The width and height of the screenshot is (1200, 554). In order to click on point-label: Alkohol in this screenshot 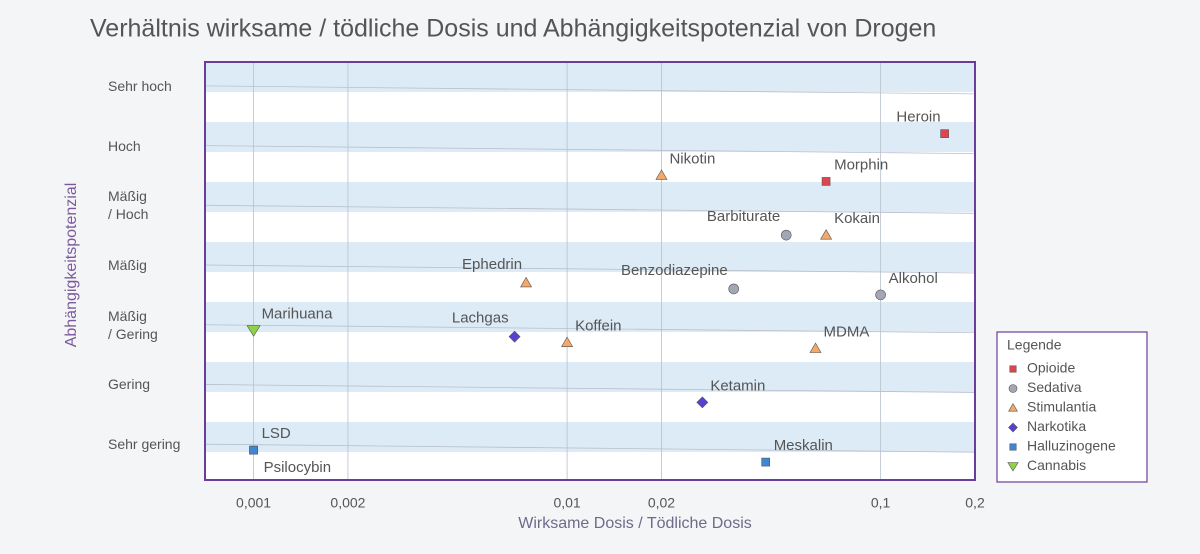, I will do `click(913, 278)`.